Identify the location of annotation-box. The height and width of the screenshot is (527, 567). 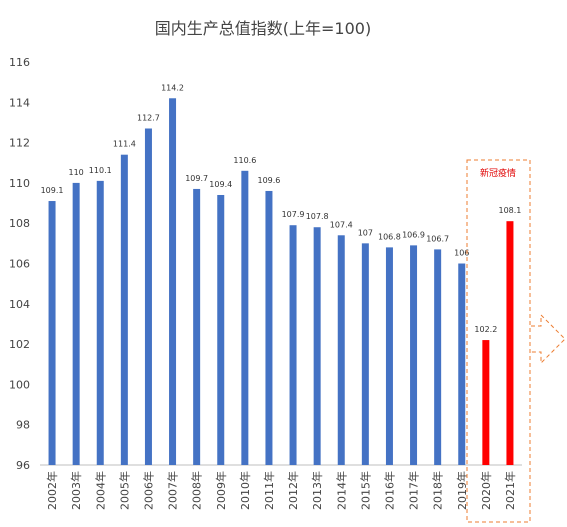
(498, 341).